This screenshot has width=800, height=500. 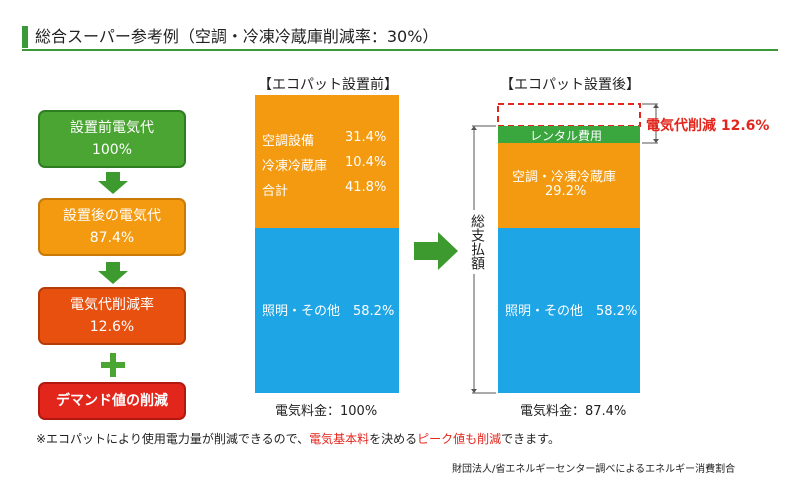 I want to click on after-bar-heading: 【エコパット設置後】, so click(x=570, y=85).